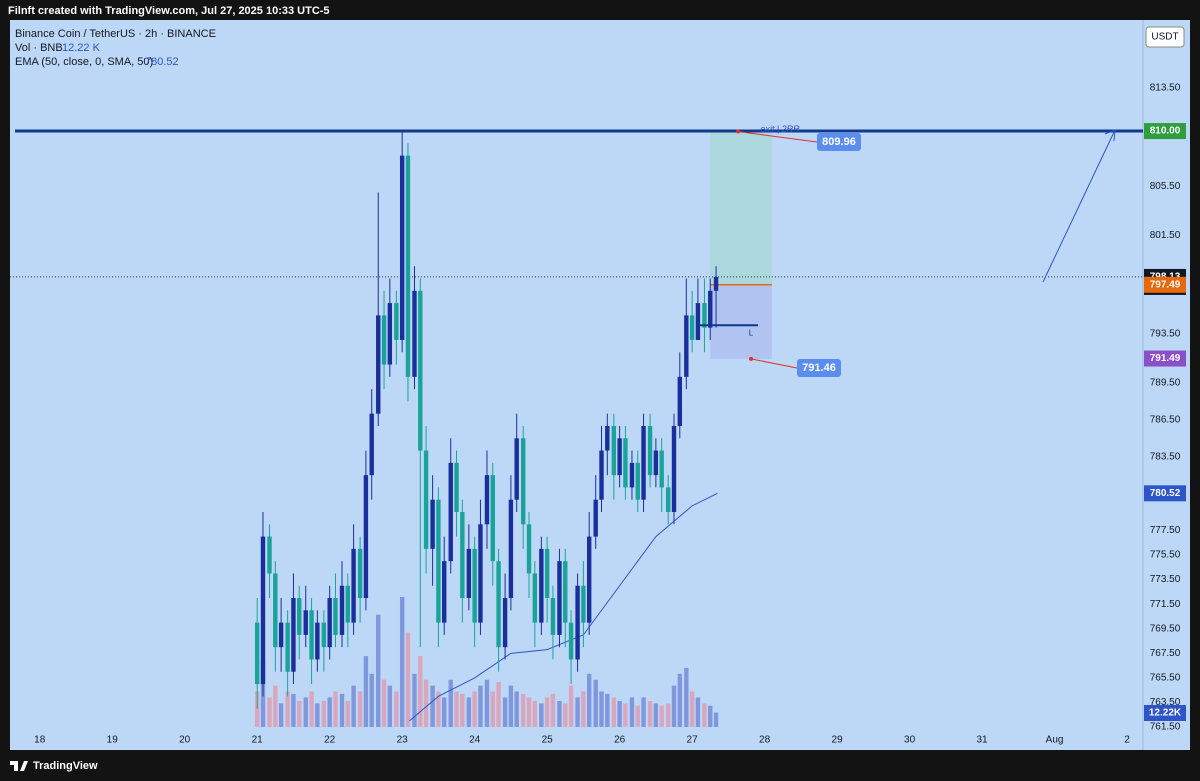 This screenshot has height=781, width=1200. I want to click on currency: USDT, so click(1164, 37).